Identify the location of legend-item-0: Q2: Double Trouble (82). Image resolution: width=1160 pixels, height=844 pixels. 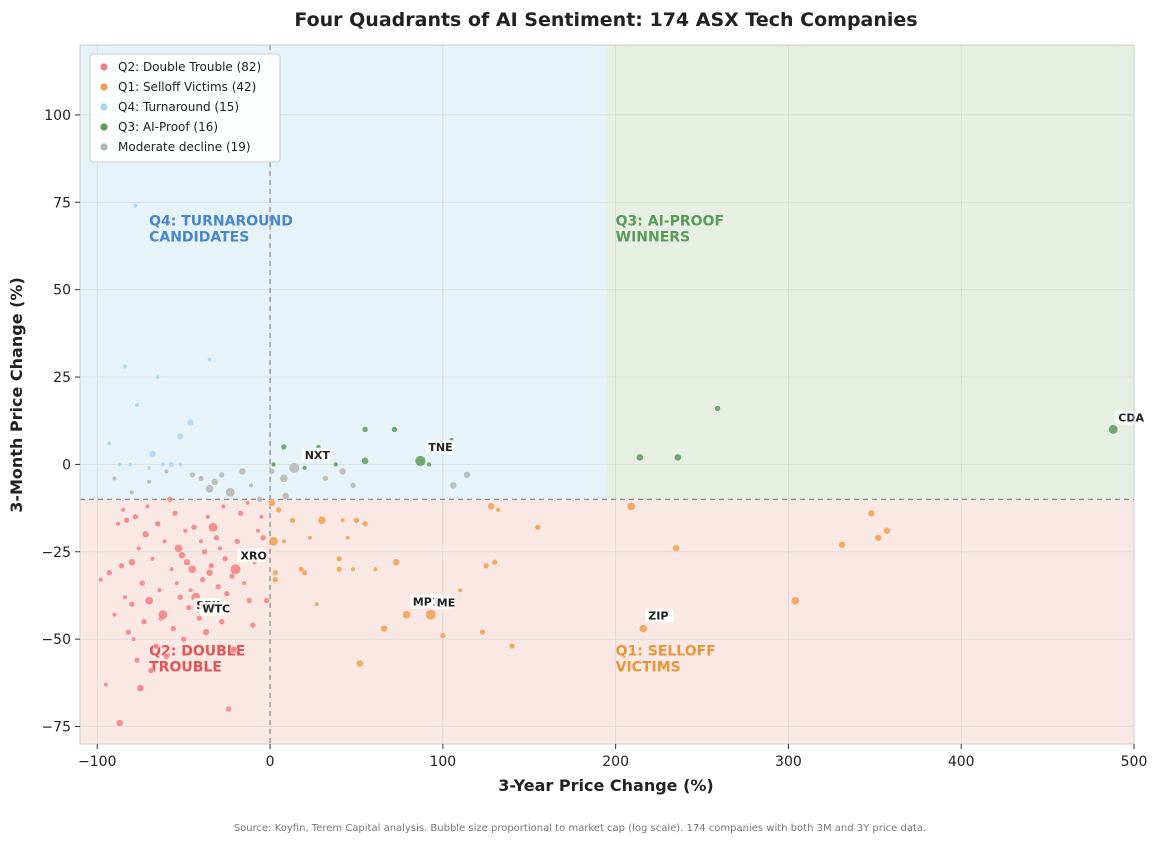
(189, 67).